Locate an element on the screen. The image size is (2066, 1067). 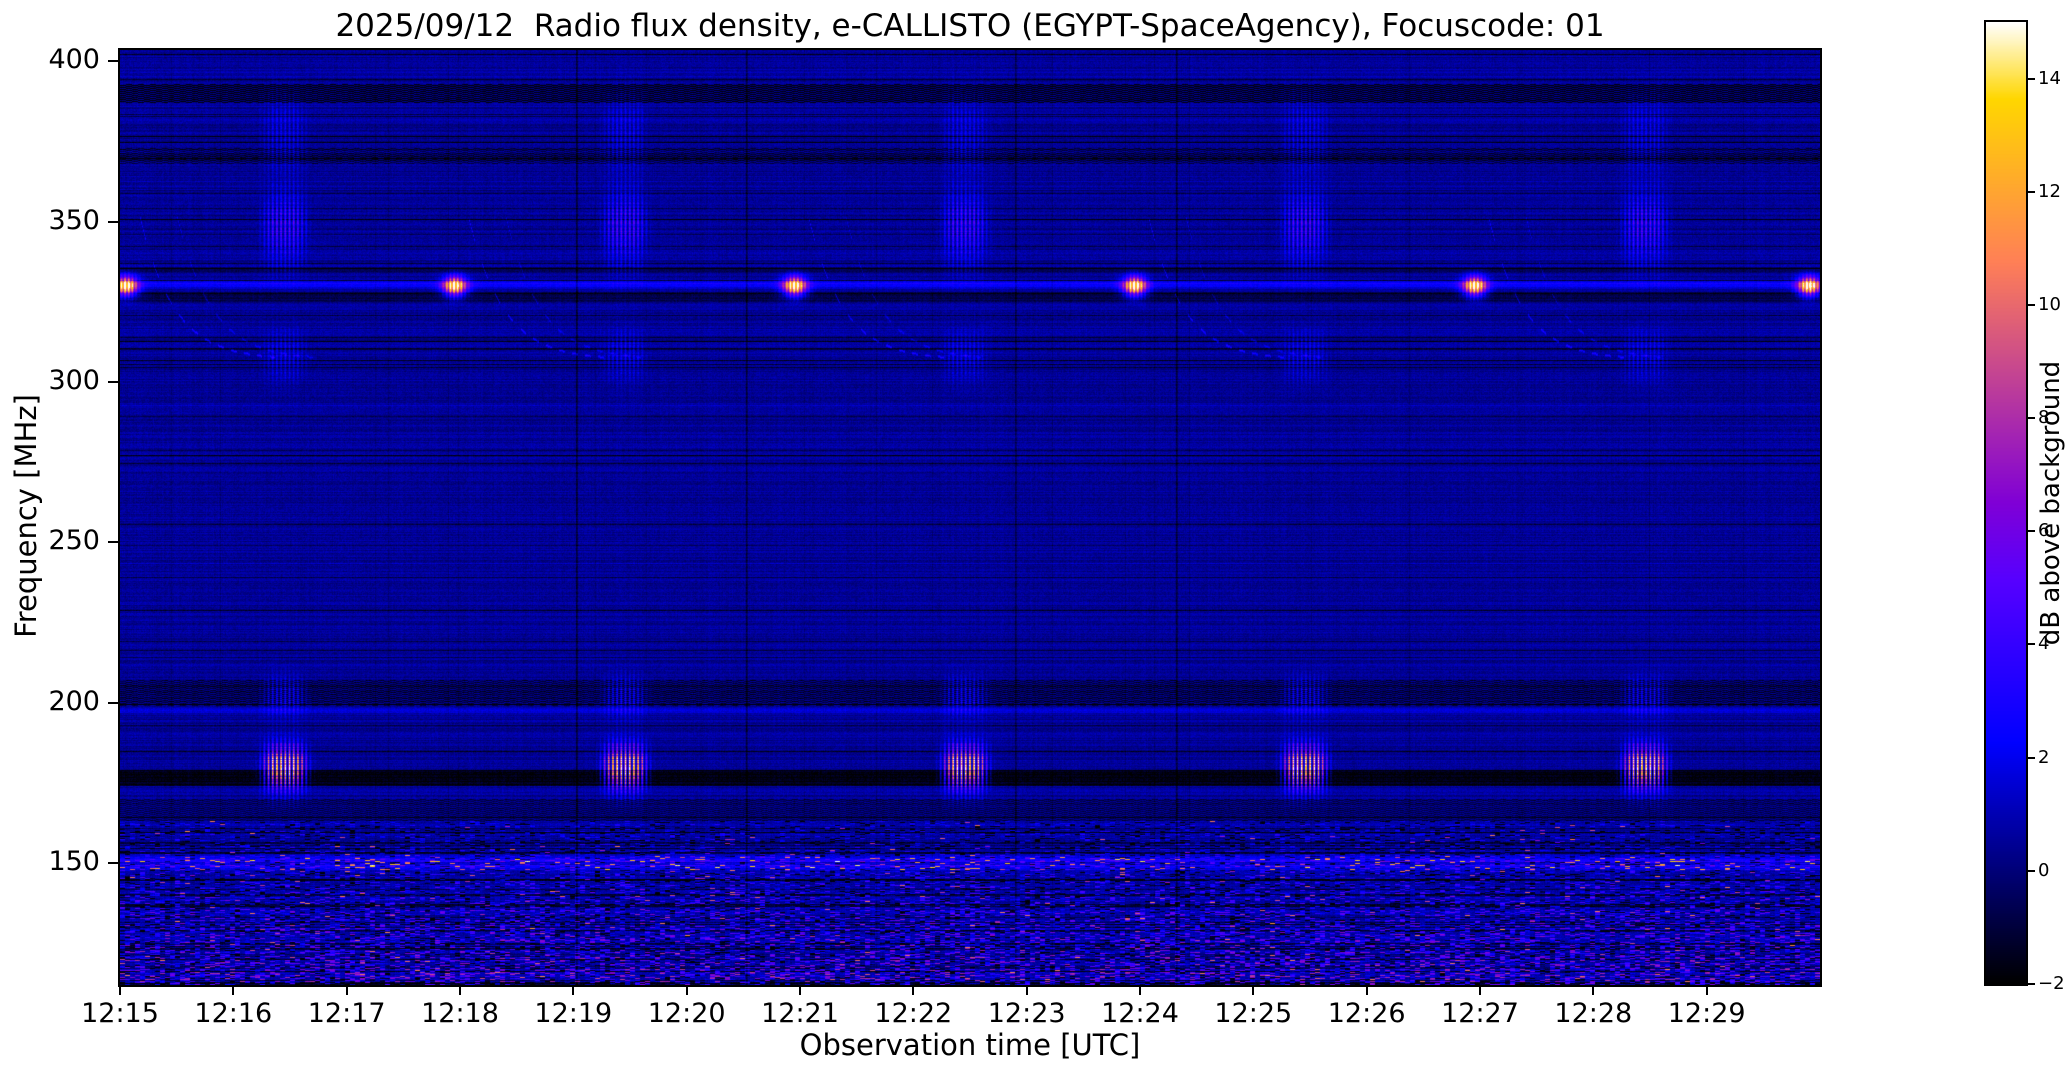
colorbar-tick-label: 0 is located at coordinates (2044, 870).